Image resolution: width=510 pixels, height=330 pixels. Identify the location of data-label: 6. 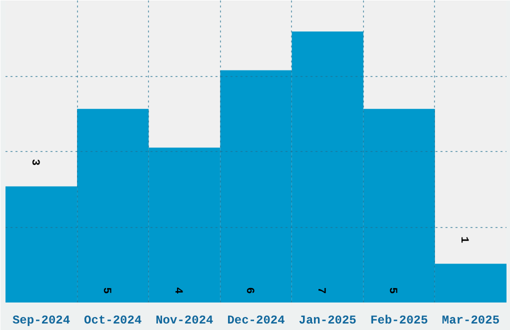
(249, 290).